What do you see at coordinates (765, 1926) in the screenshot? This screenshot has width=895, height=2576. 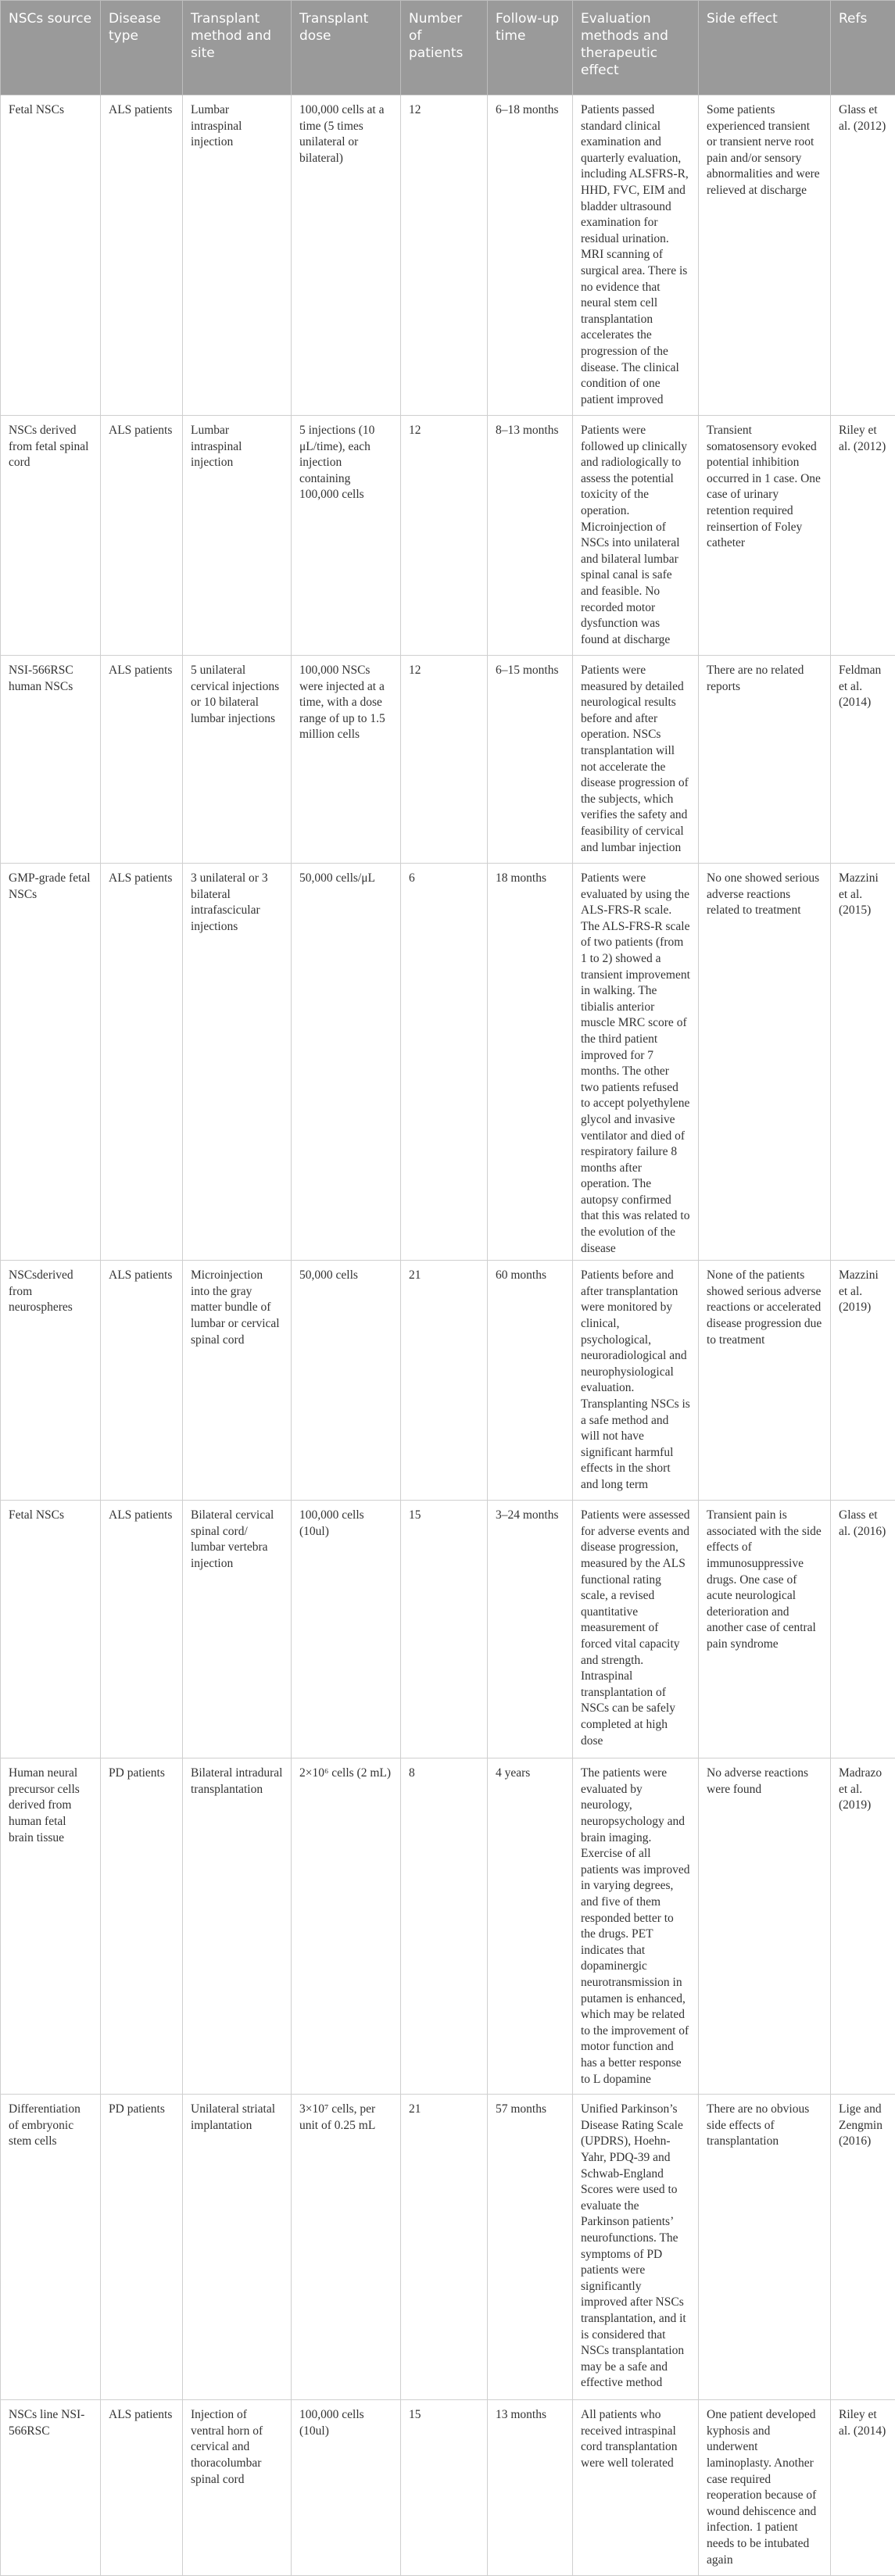 I see `cell-side-effect: No adverse reactions were found` at bounding box center [765, 1926].